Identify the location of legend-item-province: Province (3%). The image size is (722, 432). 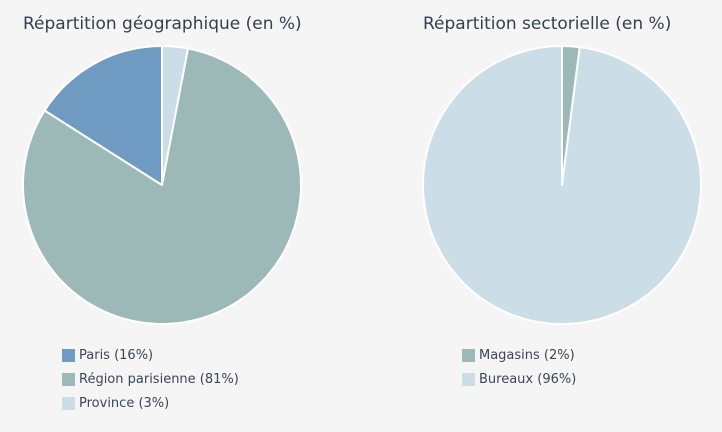
(150, 403).